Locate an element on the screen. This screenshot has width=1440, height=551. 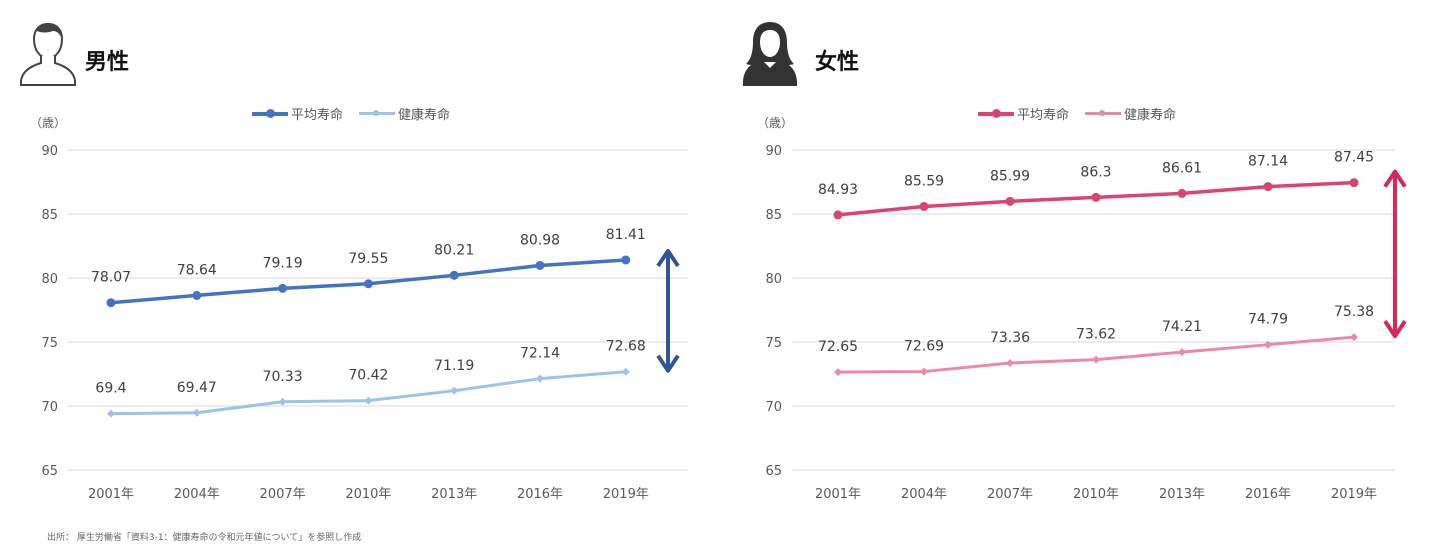
data-label: 87.14 is located at coordinates (1268, 162).